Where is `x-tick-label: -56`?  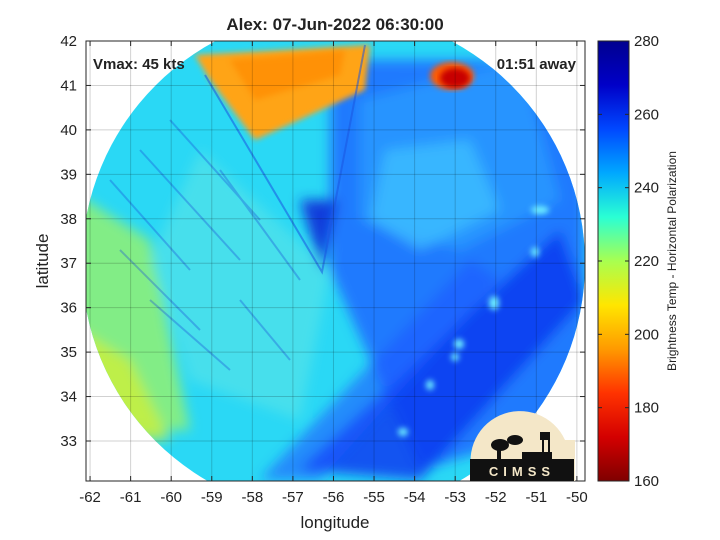 x-tick-label: -56 is located at coordinates (334, 497).